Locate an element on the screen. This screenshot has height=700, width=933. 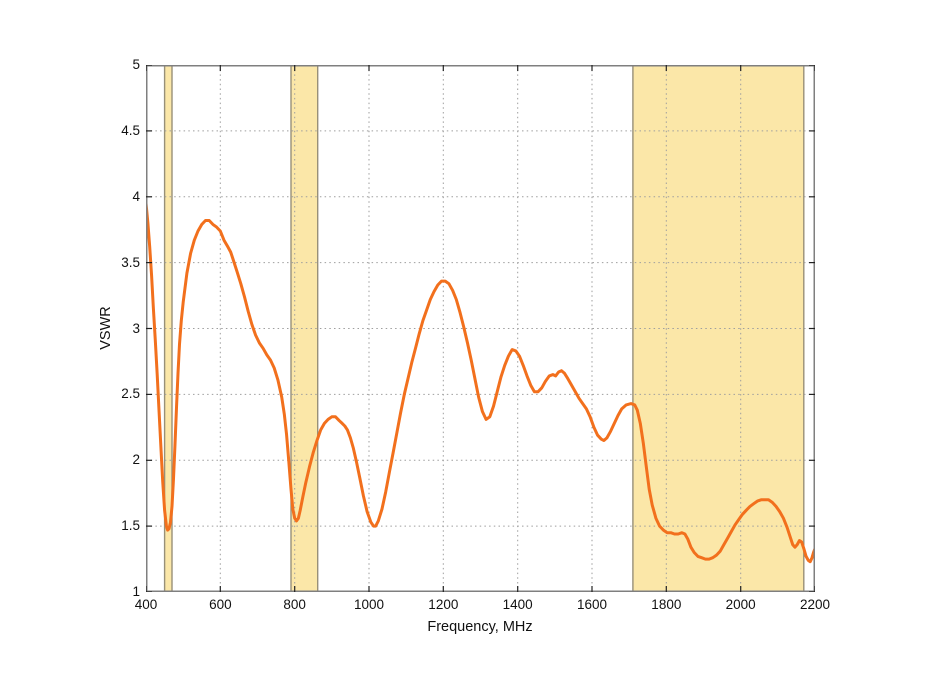
x-tick-label: 2200 is located at coordinates (815, 604).